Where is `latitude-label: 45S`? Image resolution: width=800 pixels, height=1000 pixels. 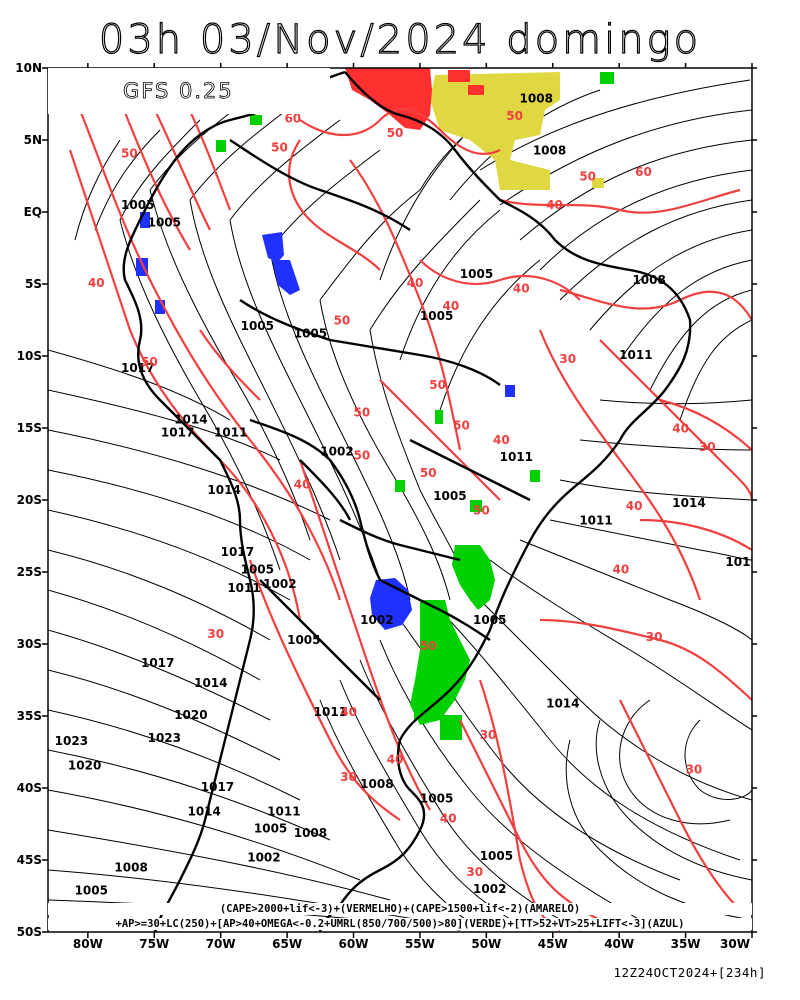
latitude-label: 45S is located at coordinates (29, 860).